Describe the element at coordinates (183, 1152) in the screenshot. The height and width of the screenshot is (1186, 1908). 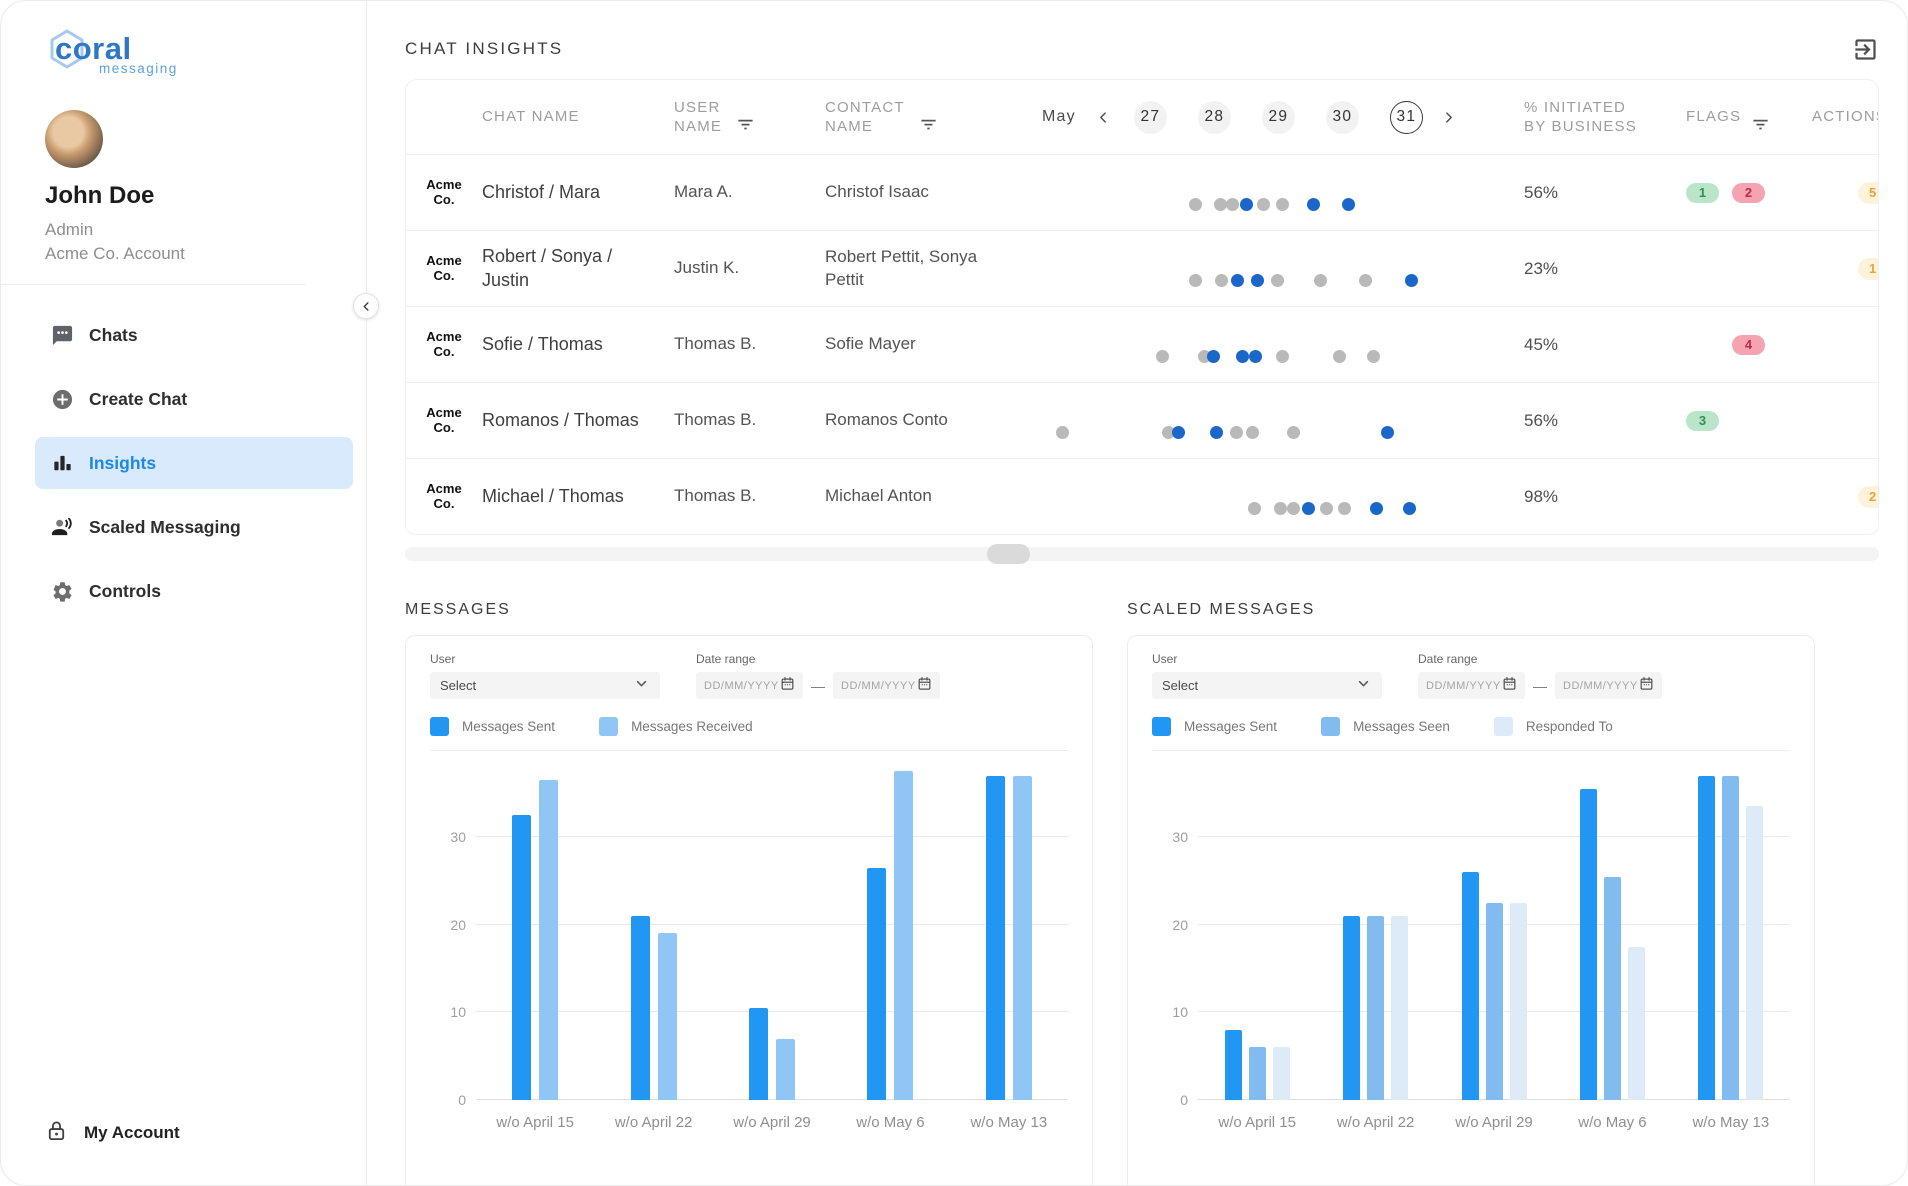
I see `my-account-button: My Account` at that location.